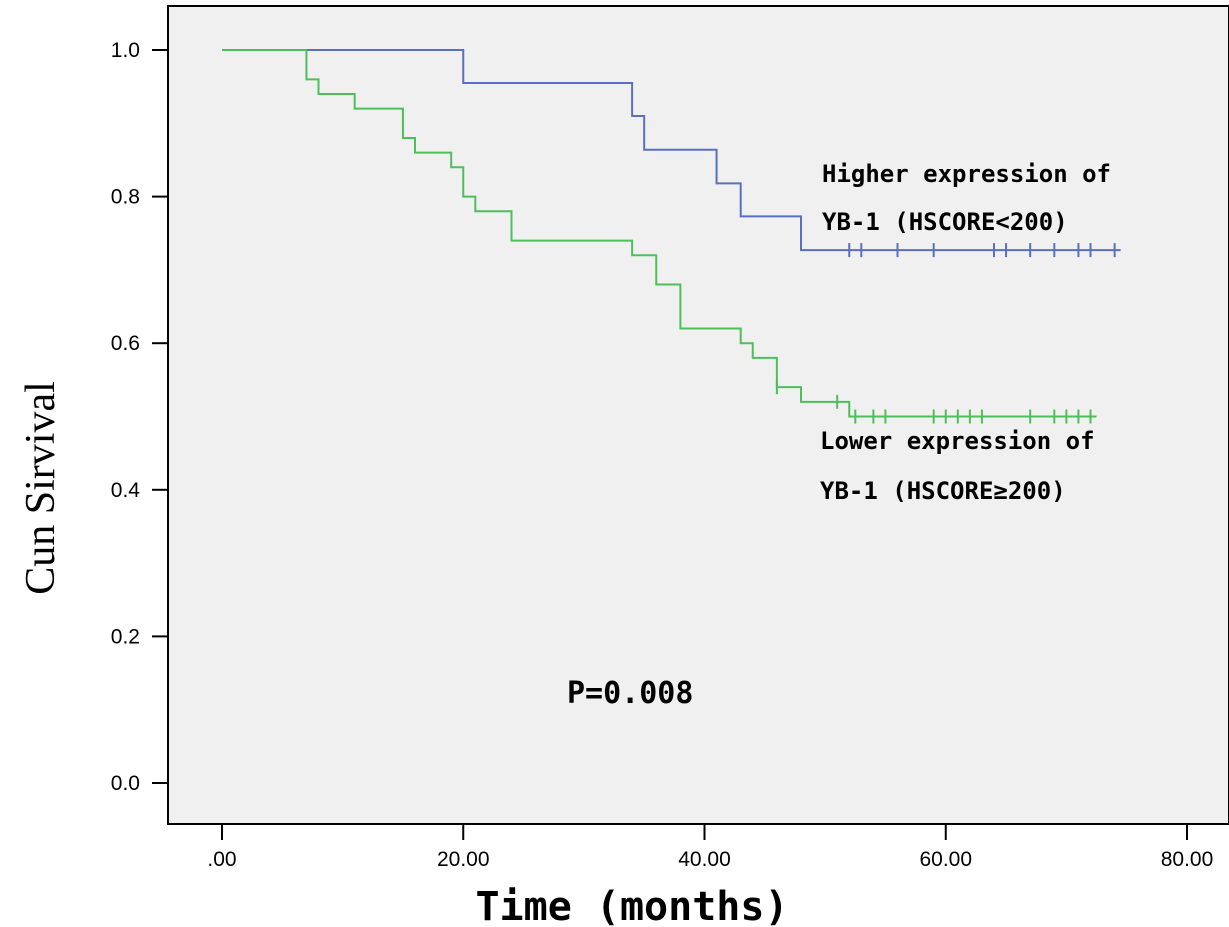 The width and height of the screenshot is (1229, 927). I want to click on y-tick-label: 0.2, so click(125, 636).